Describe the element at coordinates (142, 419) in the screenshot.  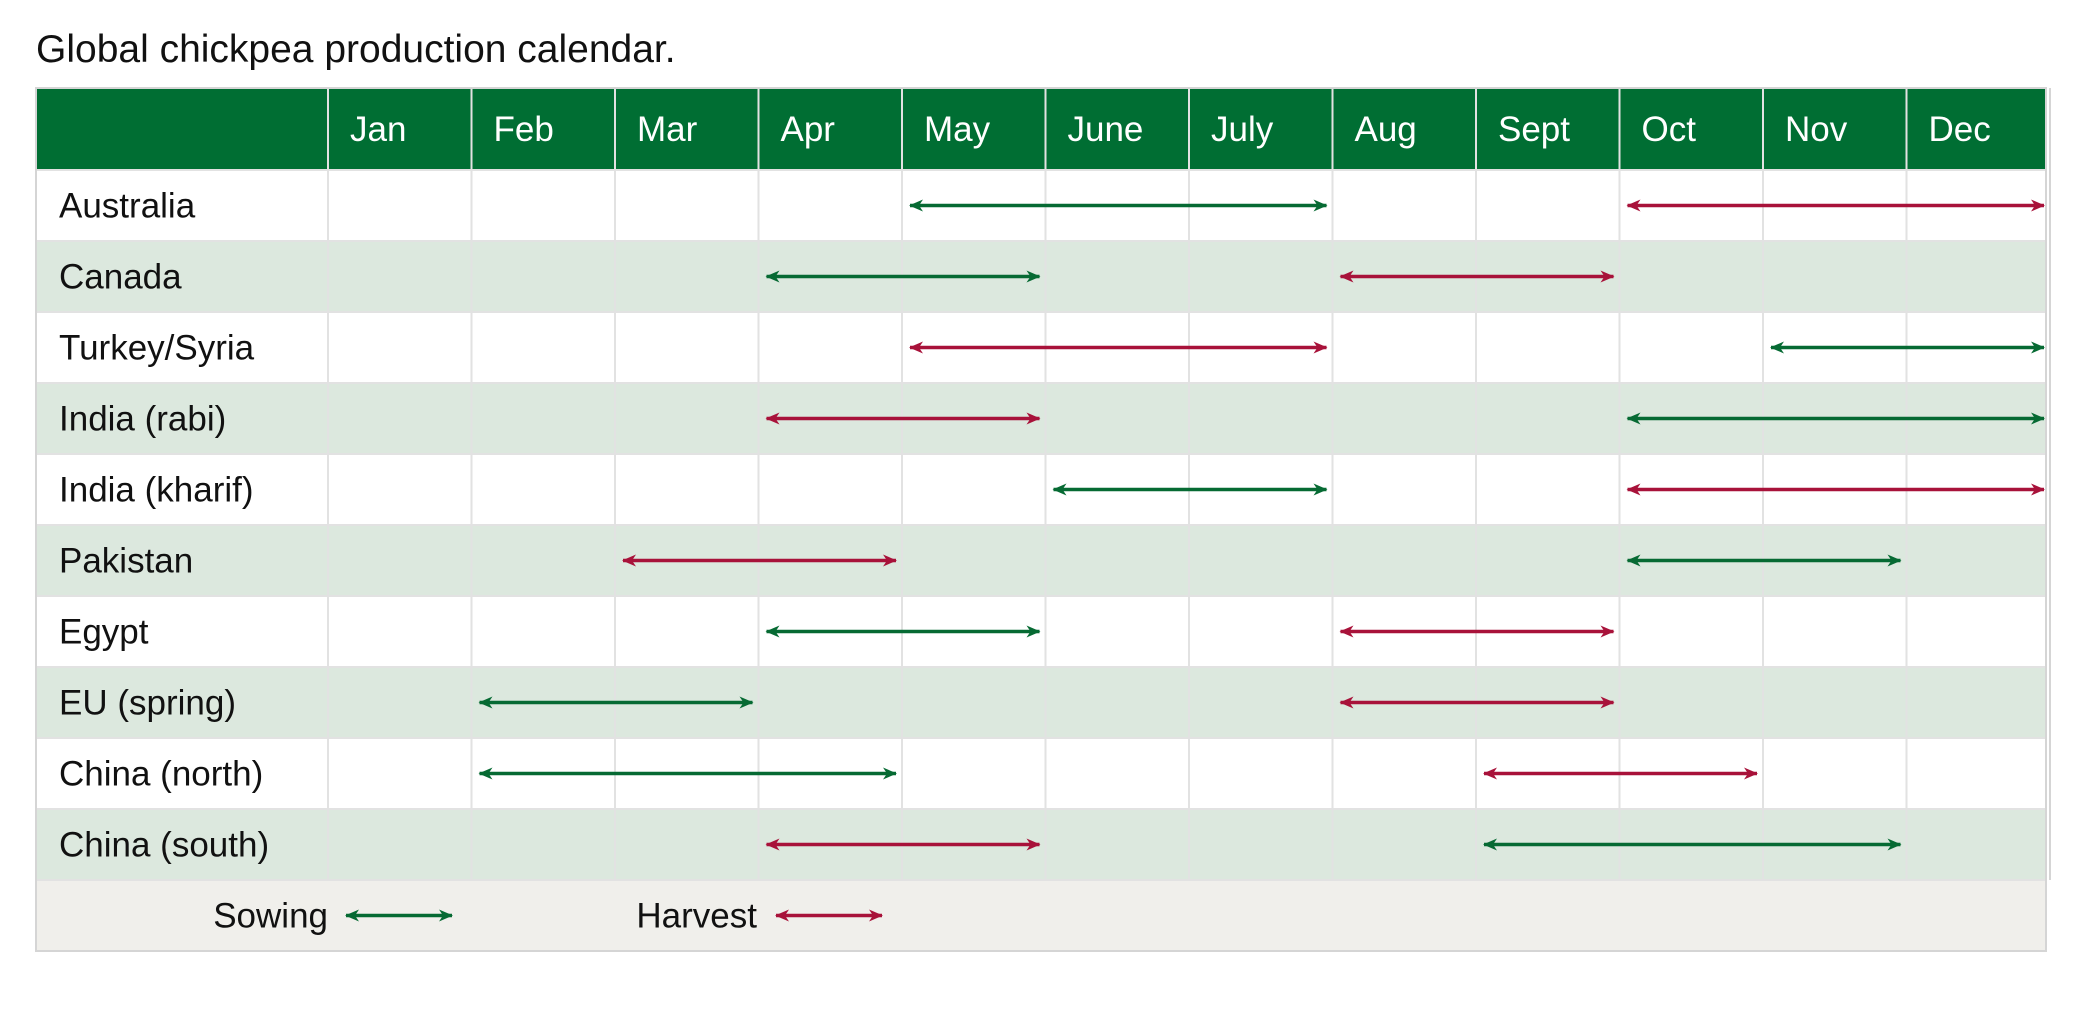
I see `country-label: India (rabi)` at that location.